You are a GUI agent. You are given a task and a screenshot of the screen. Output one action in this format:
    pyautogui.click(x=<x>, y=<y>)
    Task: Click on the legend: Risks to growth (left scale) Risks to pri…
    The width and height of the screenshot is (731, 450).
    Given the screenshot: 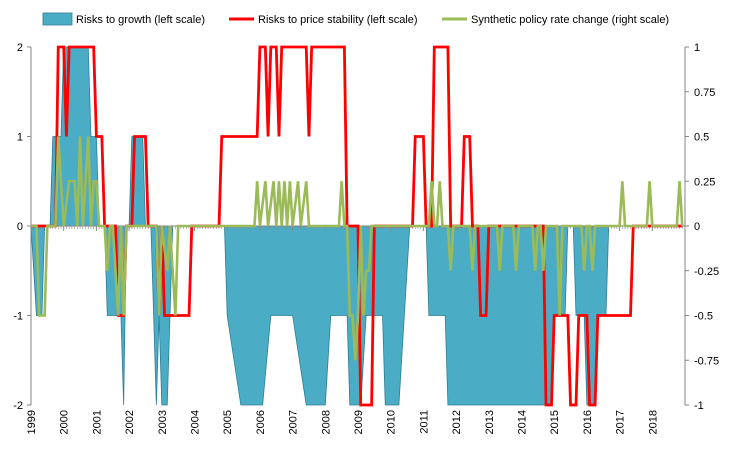 What is the action you would take?
    pyautogui.click(x=355, y=19)
    